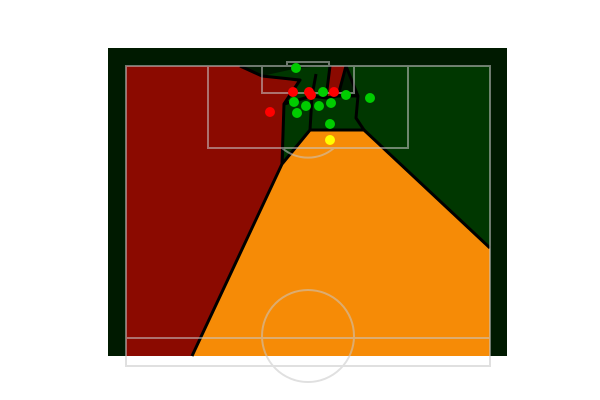 The width and height of the screenshot is (600, 400). What do you see at coordinates (330, 140) in the screenshot?
I see `ball-marker` at bounding box center [330, 140].